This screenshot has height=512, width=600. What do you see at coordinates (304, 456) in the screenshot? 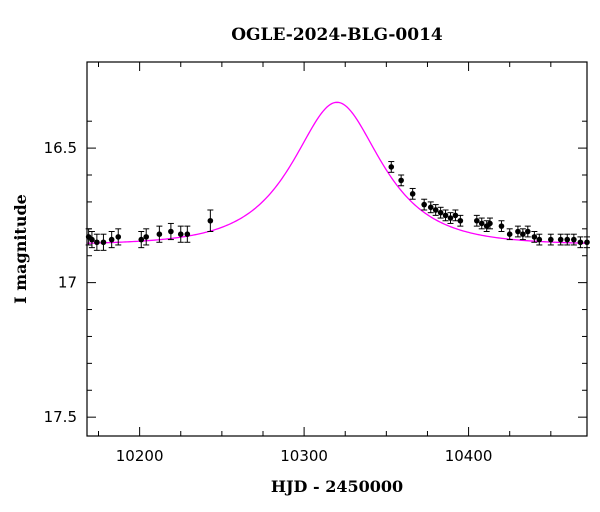
I see `x-tick-label: 10300` at bounding box center [304, 456].